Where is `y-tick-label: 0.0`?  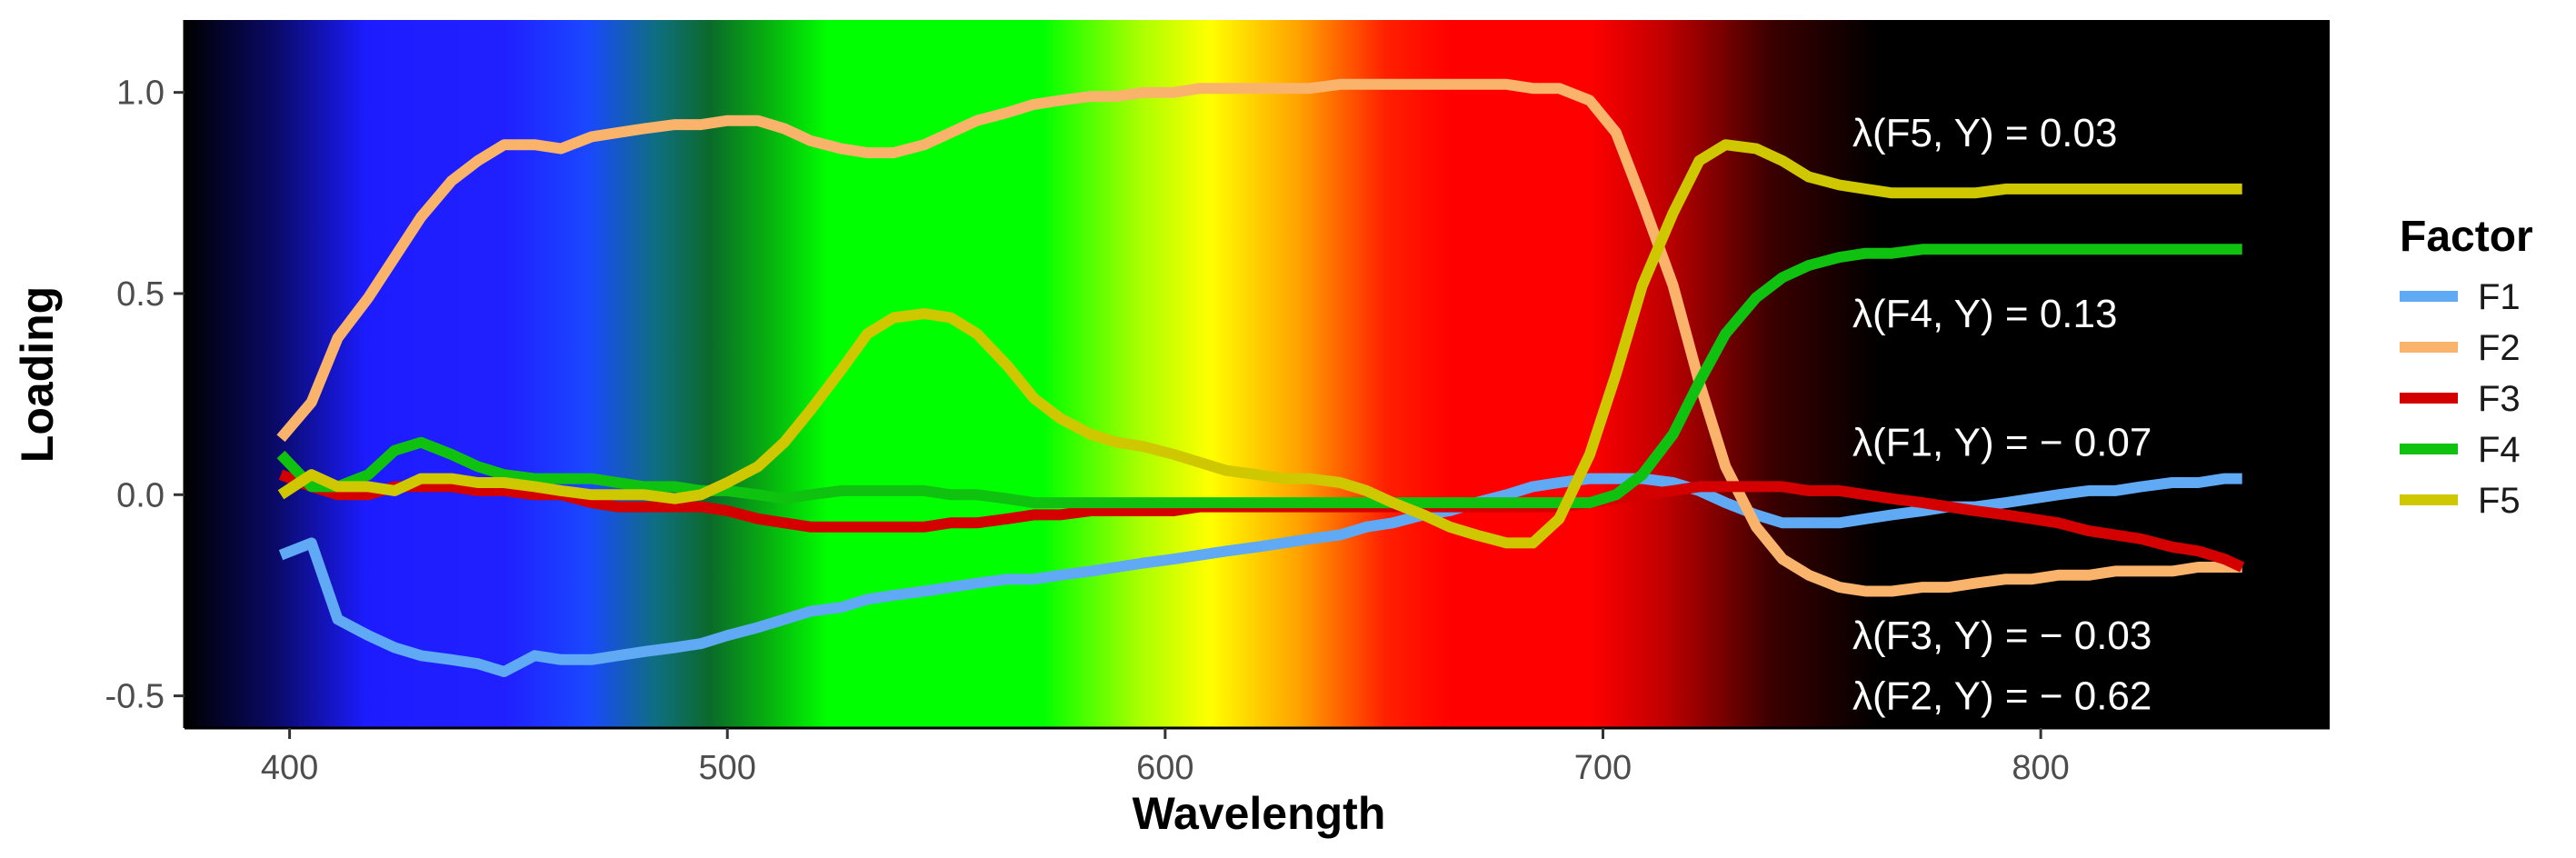 y-tick-label: 0.0 is located at coordinates (140, 495).